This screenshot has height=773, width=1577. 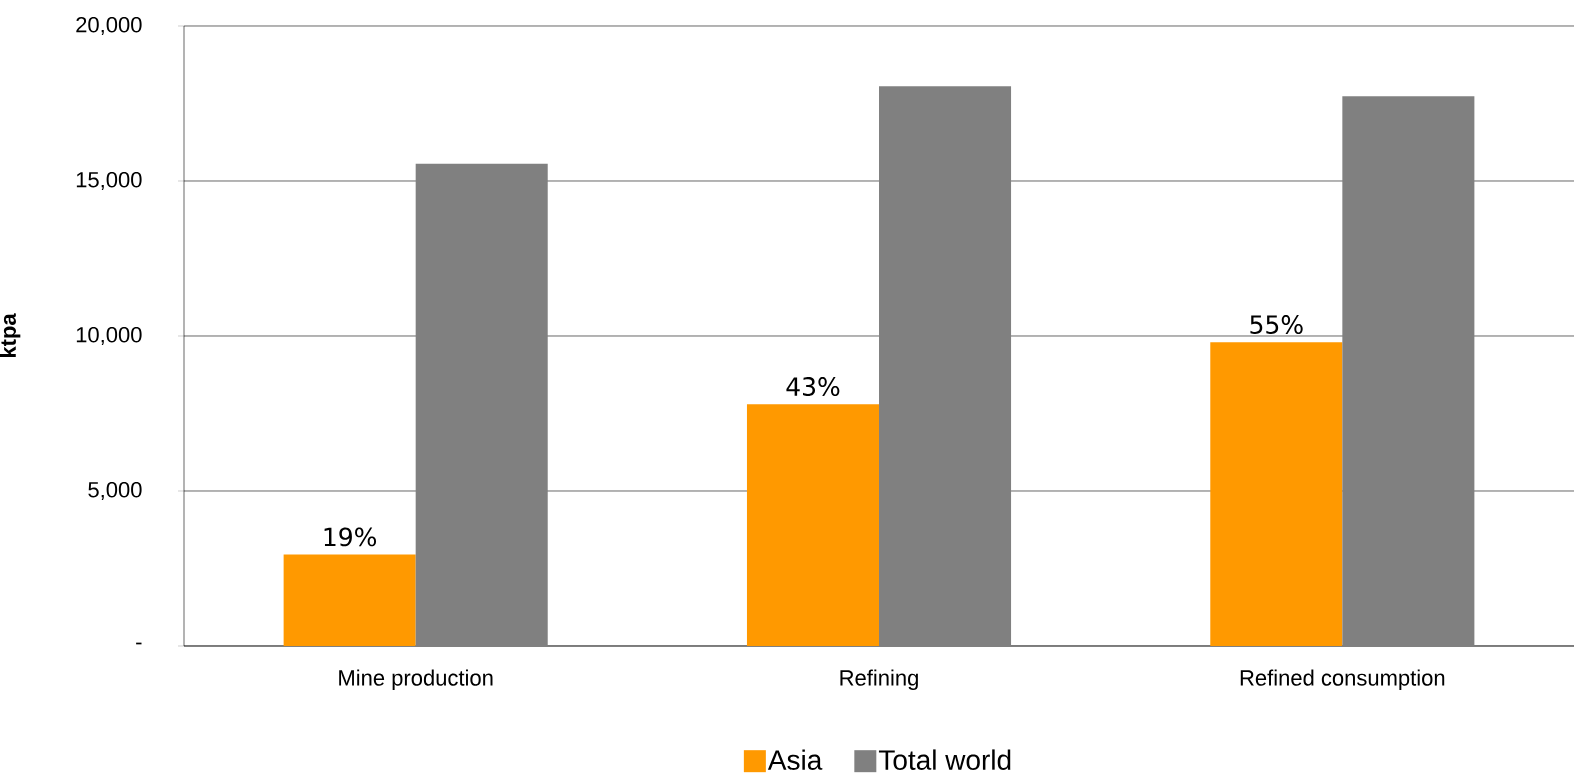 I want to click on y-tick-label: 10,000, so click(x=109, y=336).